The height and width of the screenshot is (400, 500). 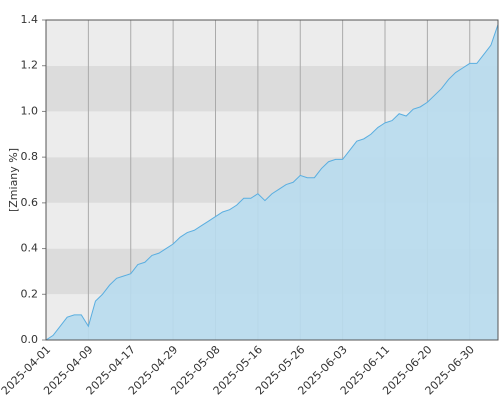 What do you see at coordinates (30, 202) in the screenshot?
I see `y-tick-label: 0.6` at bounding box center [30, 202].